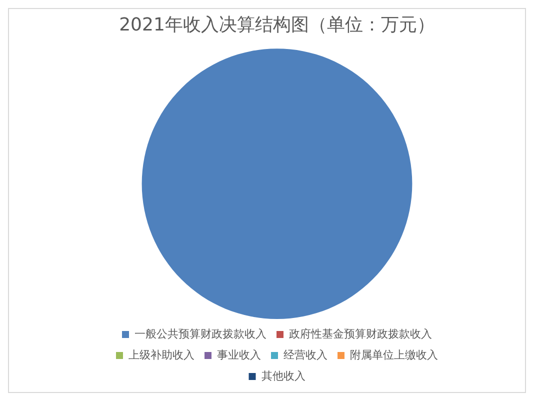 The width and height of the screenshot is (534, 401). Describe the element at coordinates (277, 25) in the screenshot. I see `chart-title: 2021年收入决算结构图（单位：万元）` at that location.